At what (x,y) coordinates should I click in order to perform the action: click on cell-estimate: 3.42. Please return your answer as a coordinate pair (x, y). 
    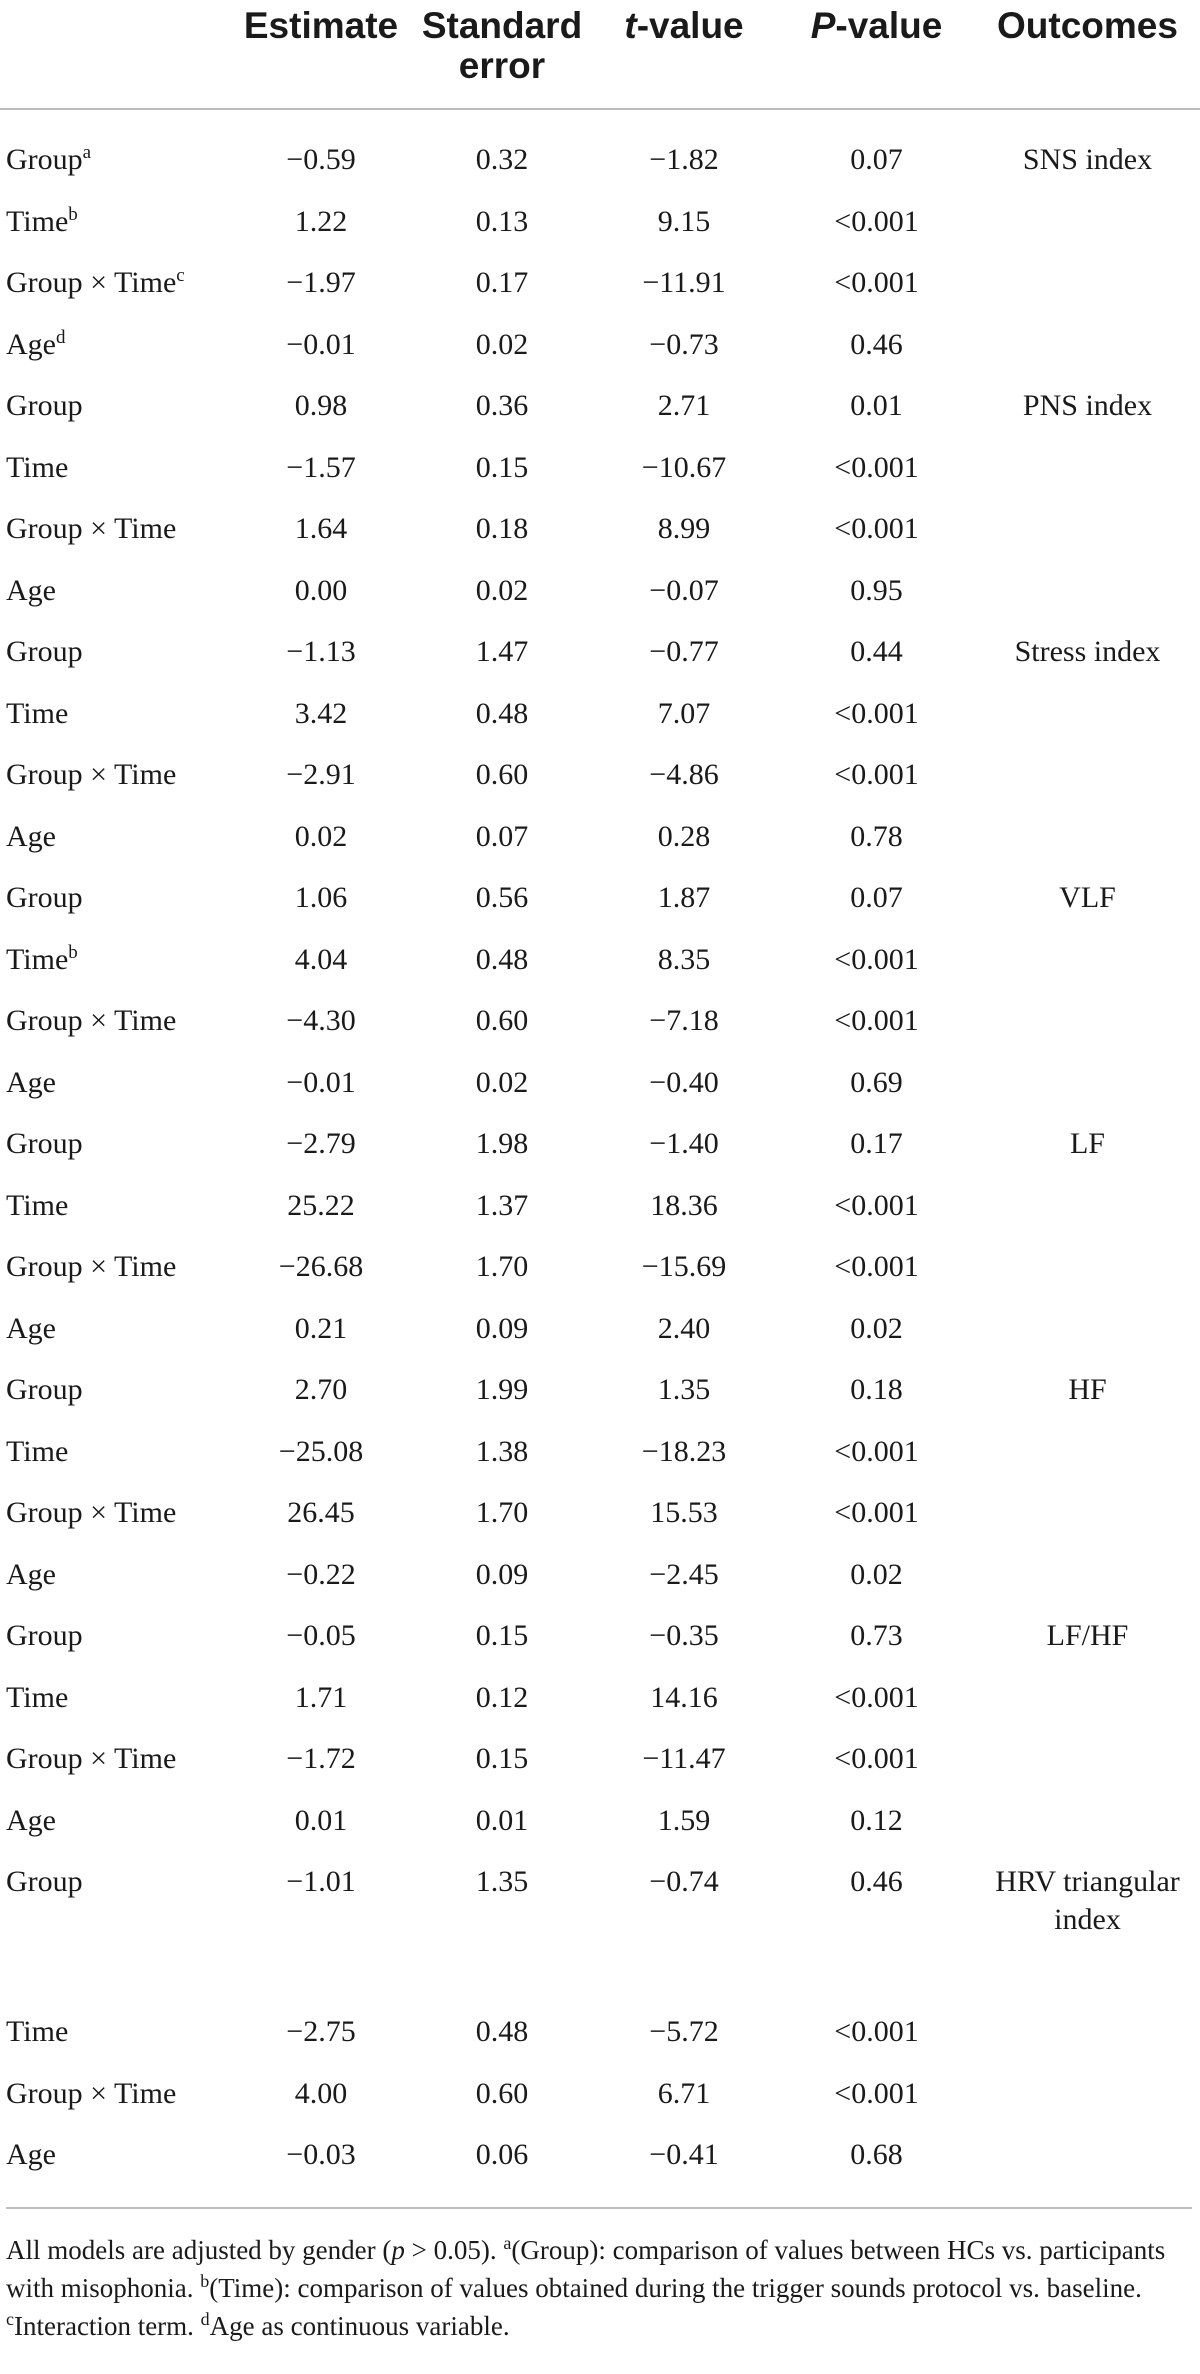
    Looking at the image, I should click on (321, 713).